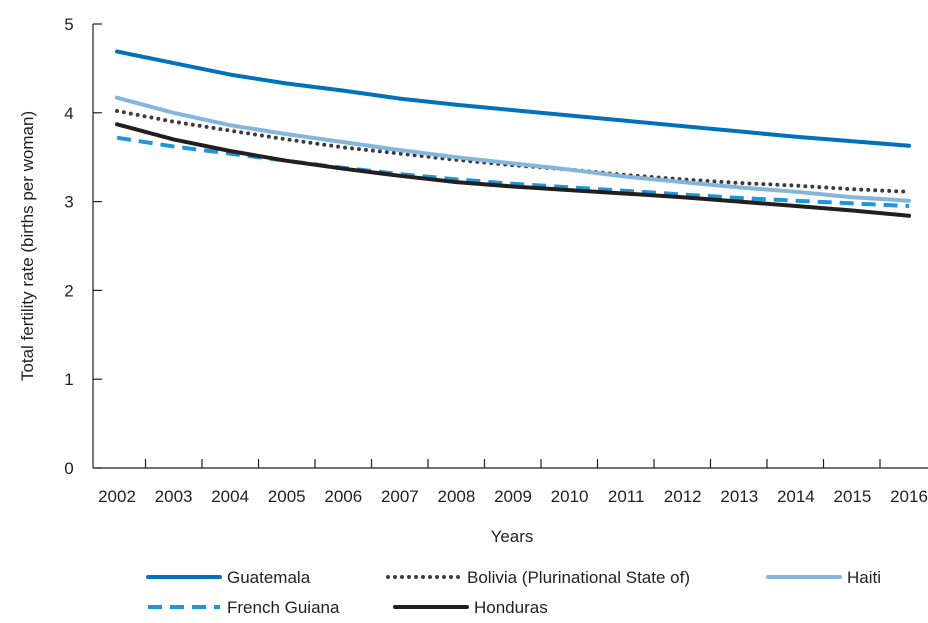 This screenshot has height=623, width=928. Describe the element at coordinates (117, 496) in the screenshot. I see `x-tick-label: 2002` at that location.